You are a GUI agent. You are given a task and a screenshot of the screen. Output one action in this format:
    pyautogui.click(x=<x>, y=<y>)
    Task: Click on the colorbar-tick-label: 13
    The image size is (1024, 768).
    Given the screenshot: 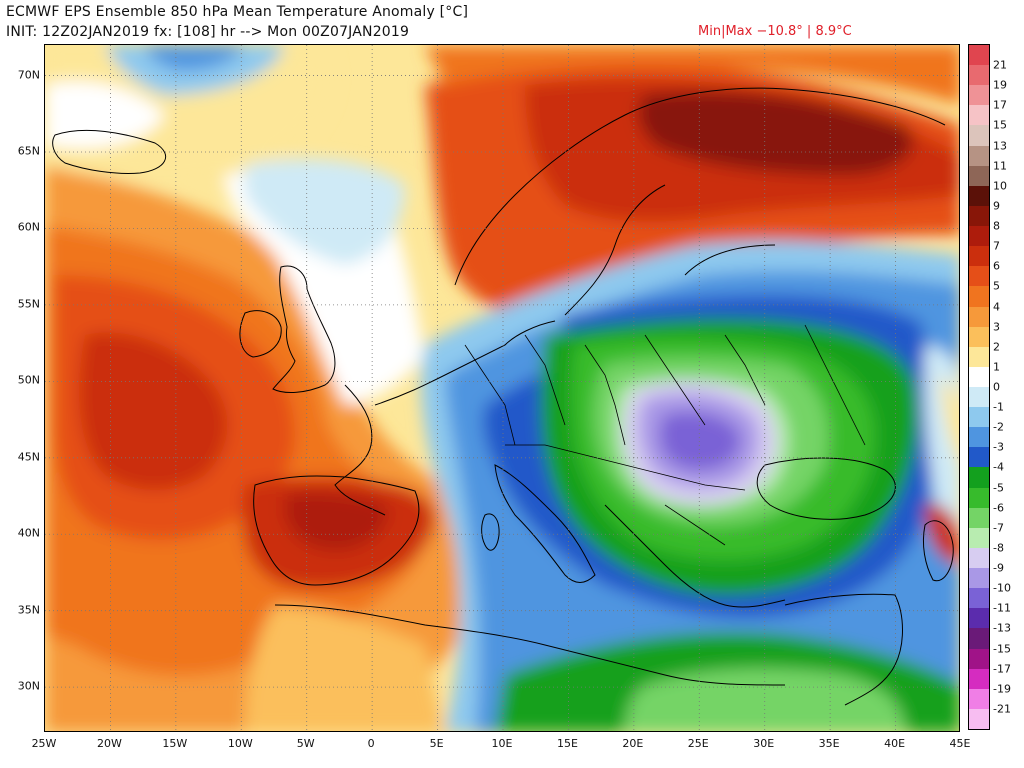 What is the action you would take?
    pyautogui.click(x=1000, y=146)
    